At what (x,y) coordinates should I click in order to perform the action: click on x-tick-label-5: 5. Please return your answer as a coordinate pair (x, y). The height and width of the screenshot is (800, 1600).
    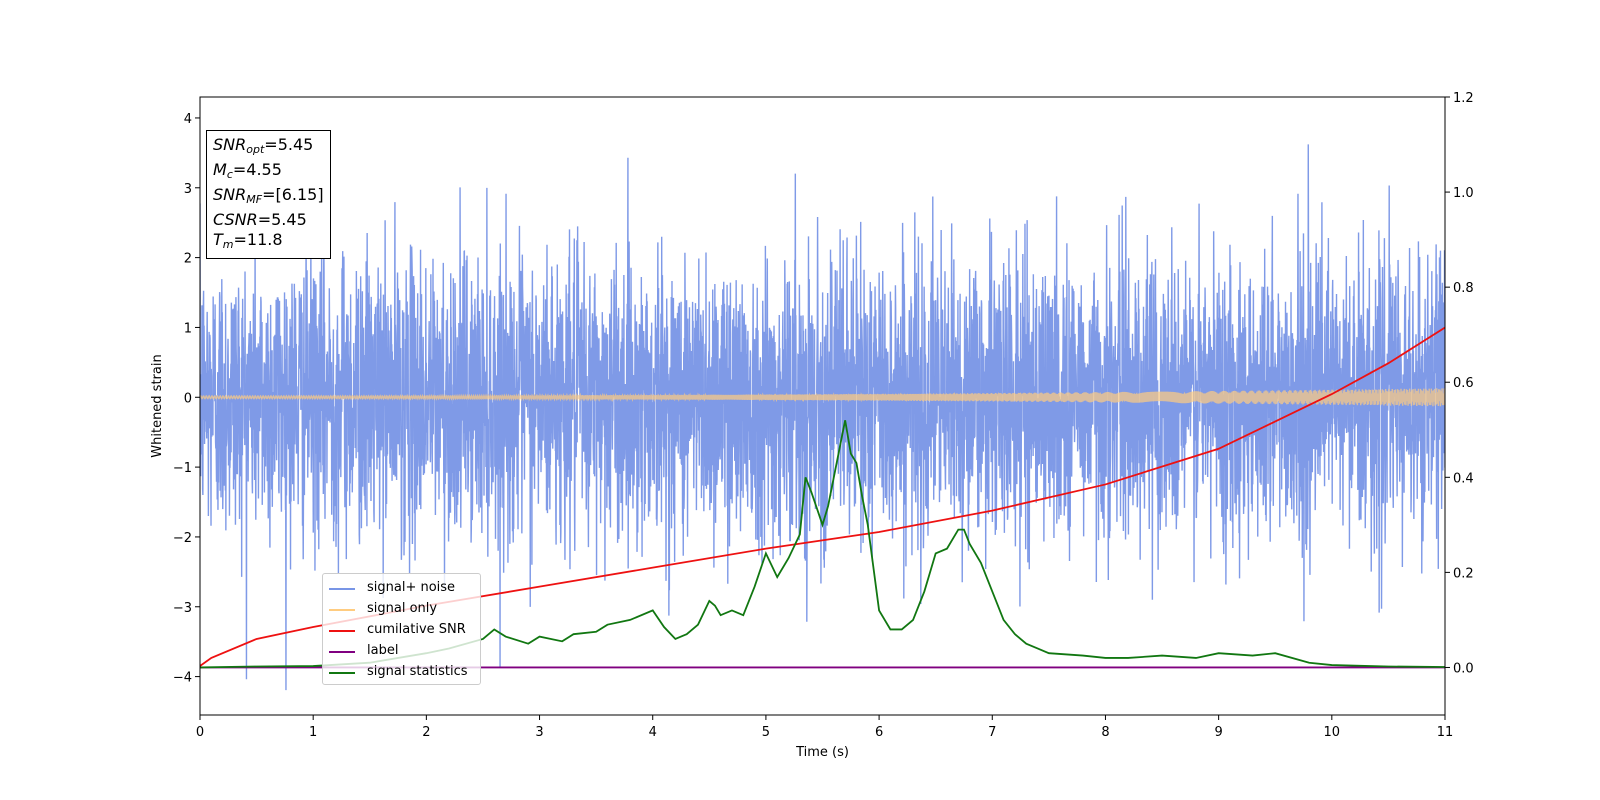
    Looking at the image, I should click on (766, 732).